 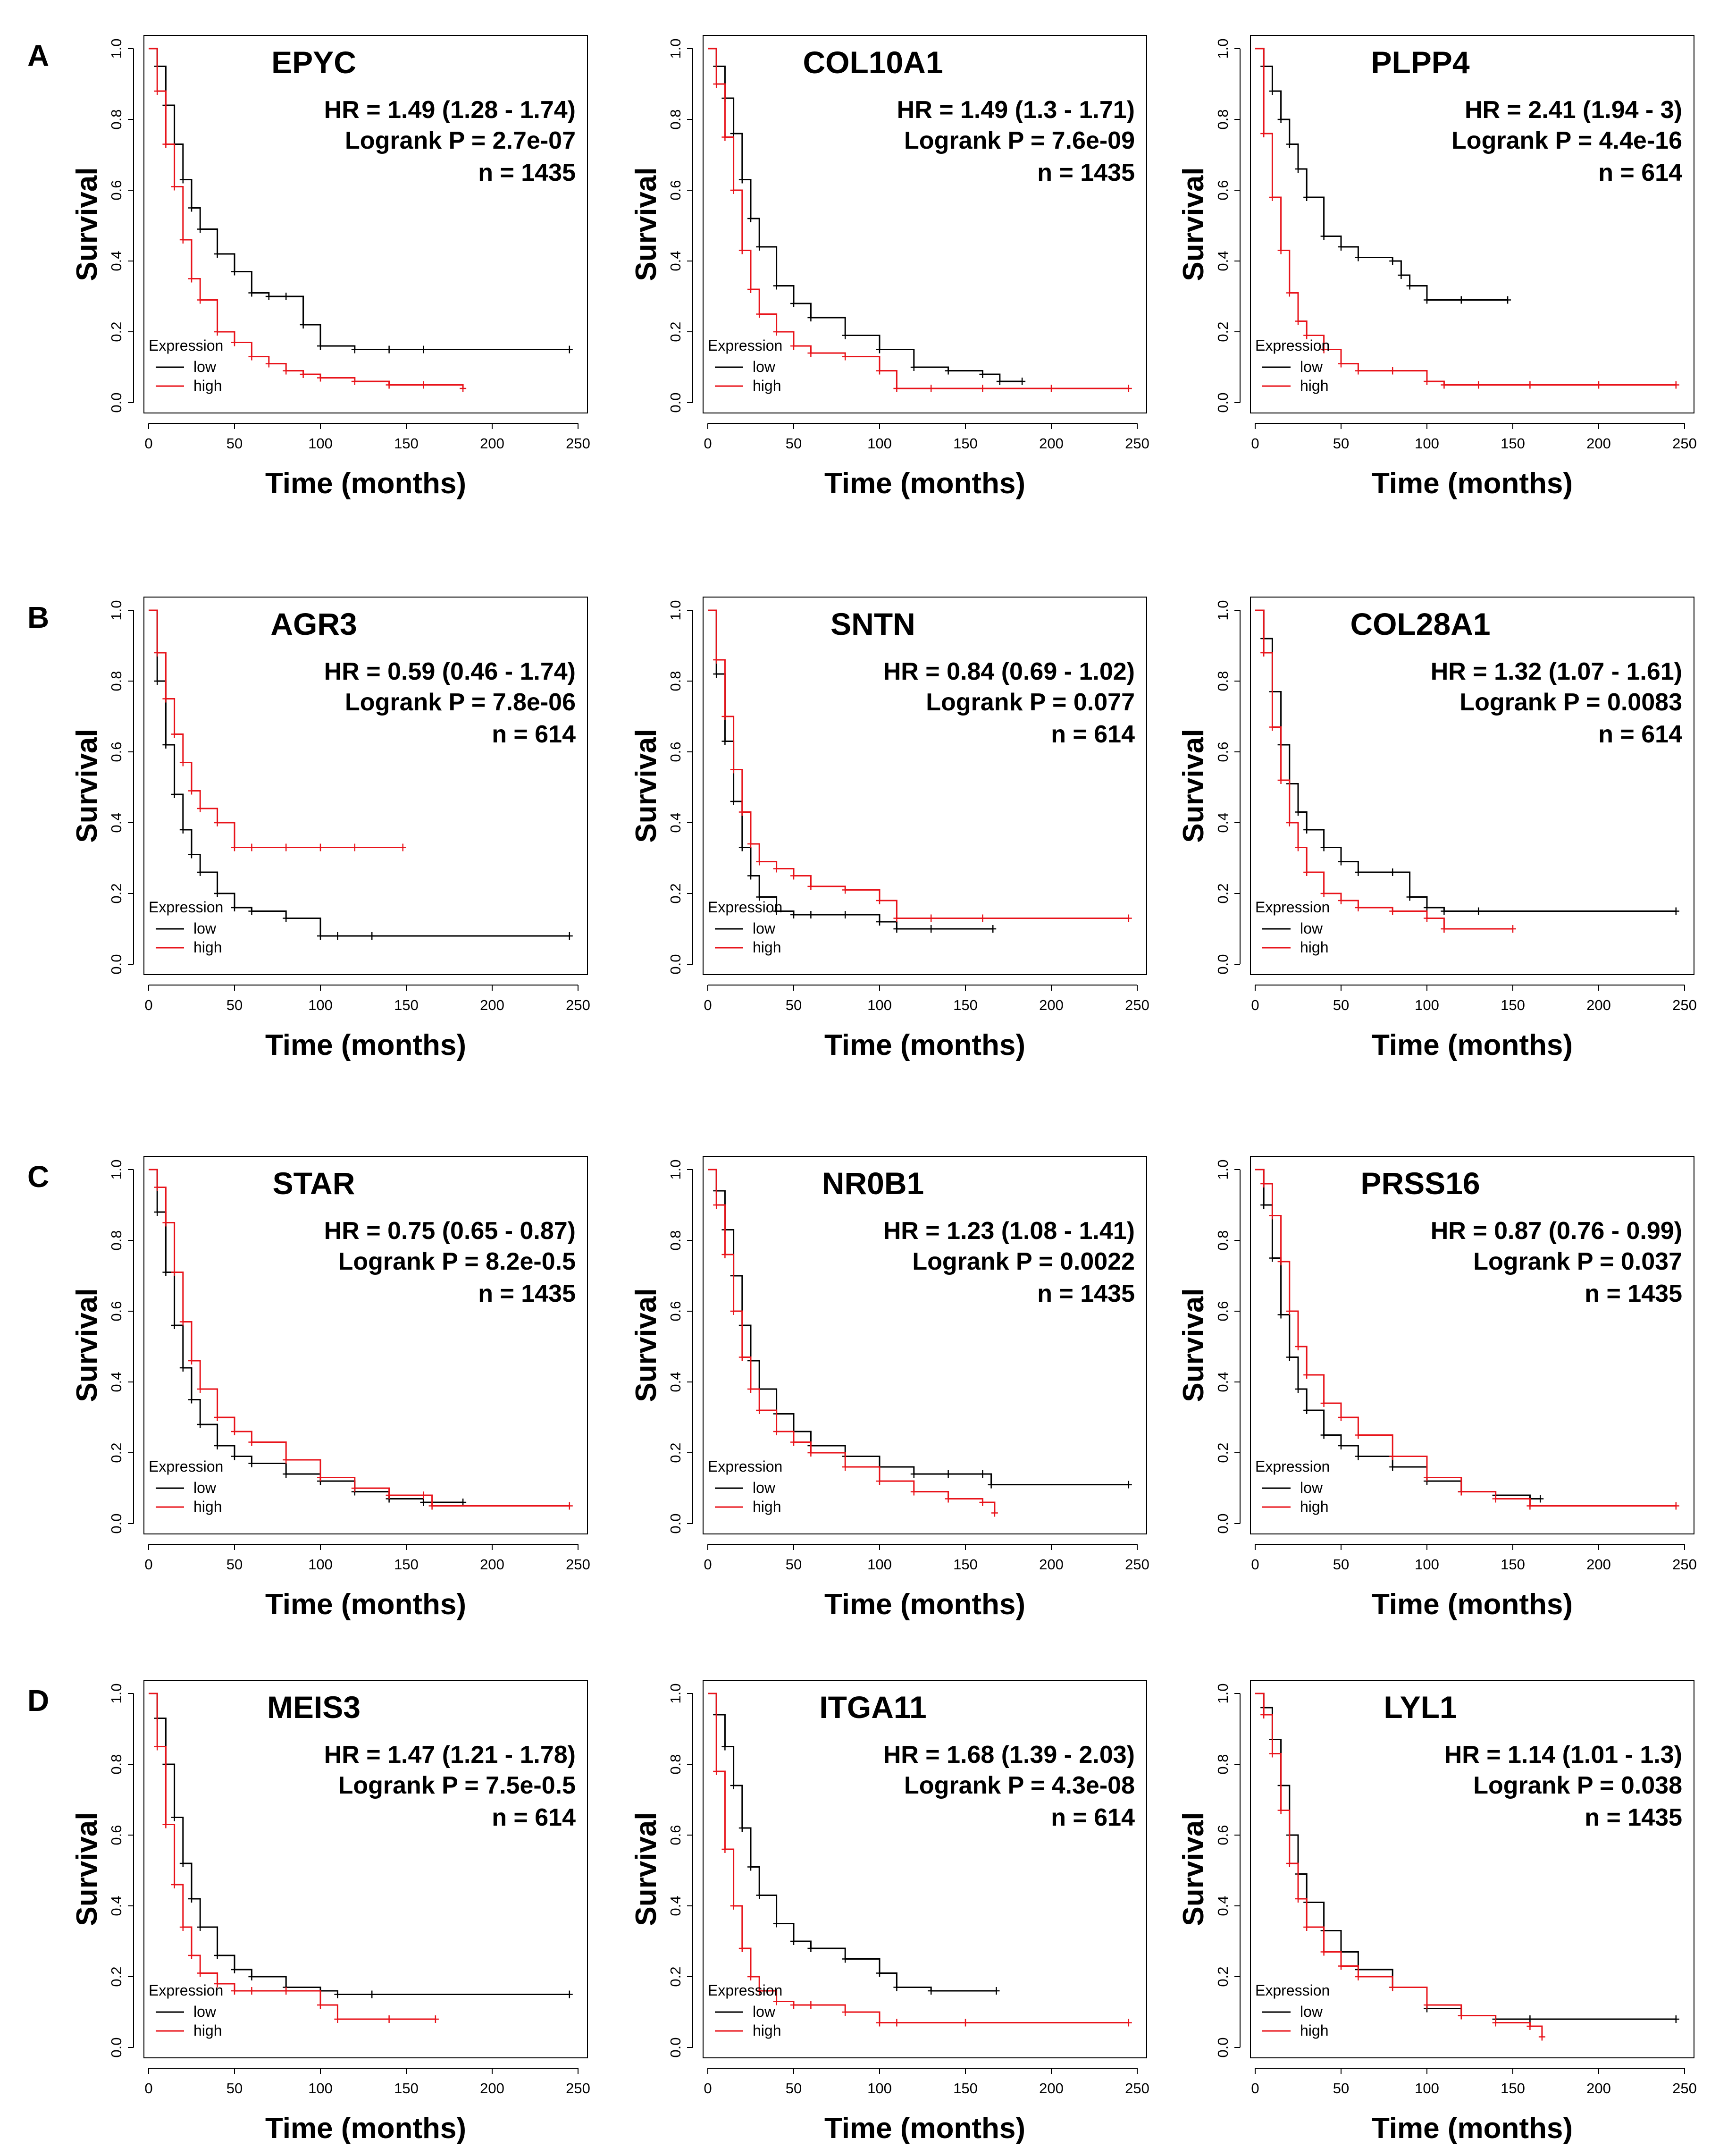 I want to click on x-axis-title: Time (months), so click(x=365, y=1045).